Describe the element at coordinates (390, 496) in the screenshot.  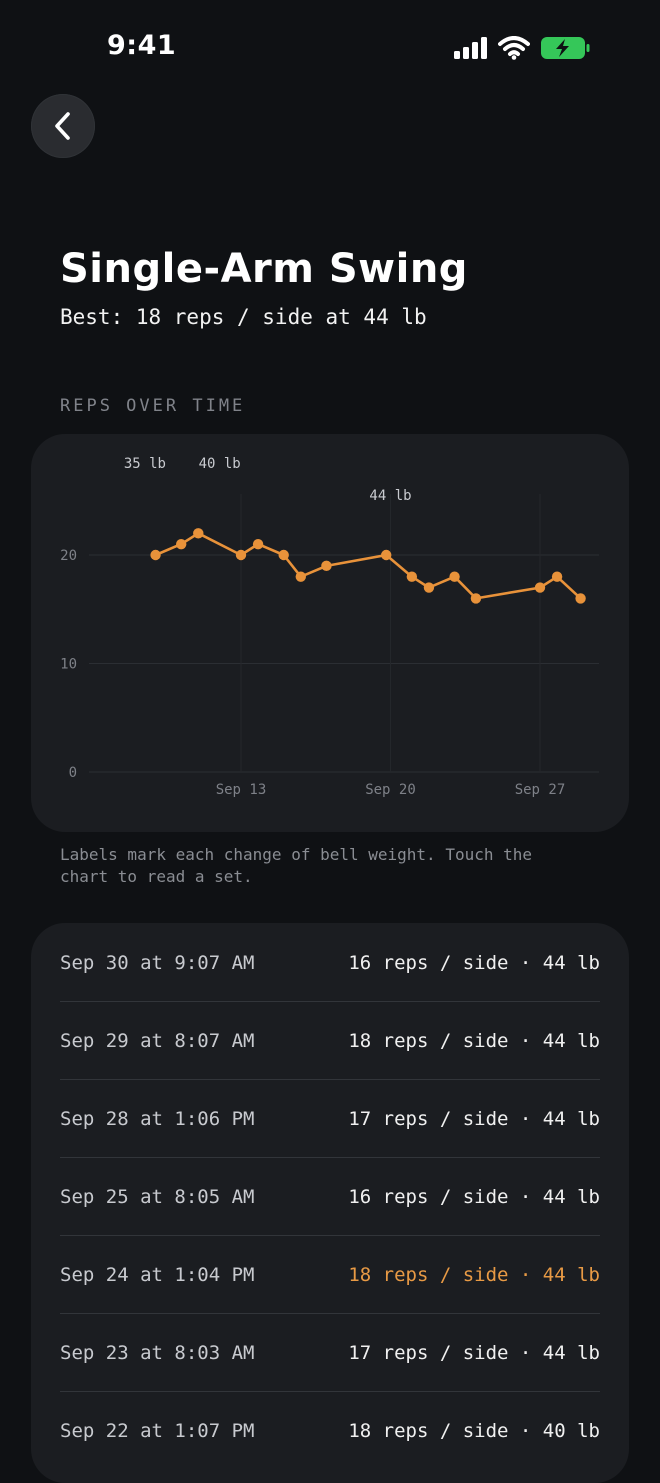
I see `weight-change-label: 44 lb` at that location.